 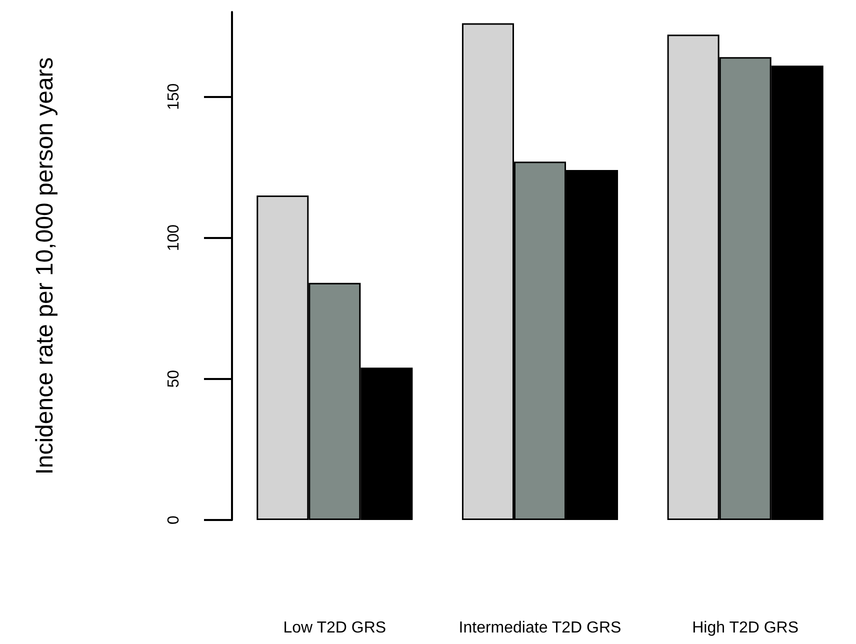 What do you see at coordinates (174, 238) in the screenshot?
I see `y-tick-label: 100` at bounding box center [174, 238].